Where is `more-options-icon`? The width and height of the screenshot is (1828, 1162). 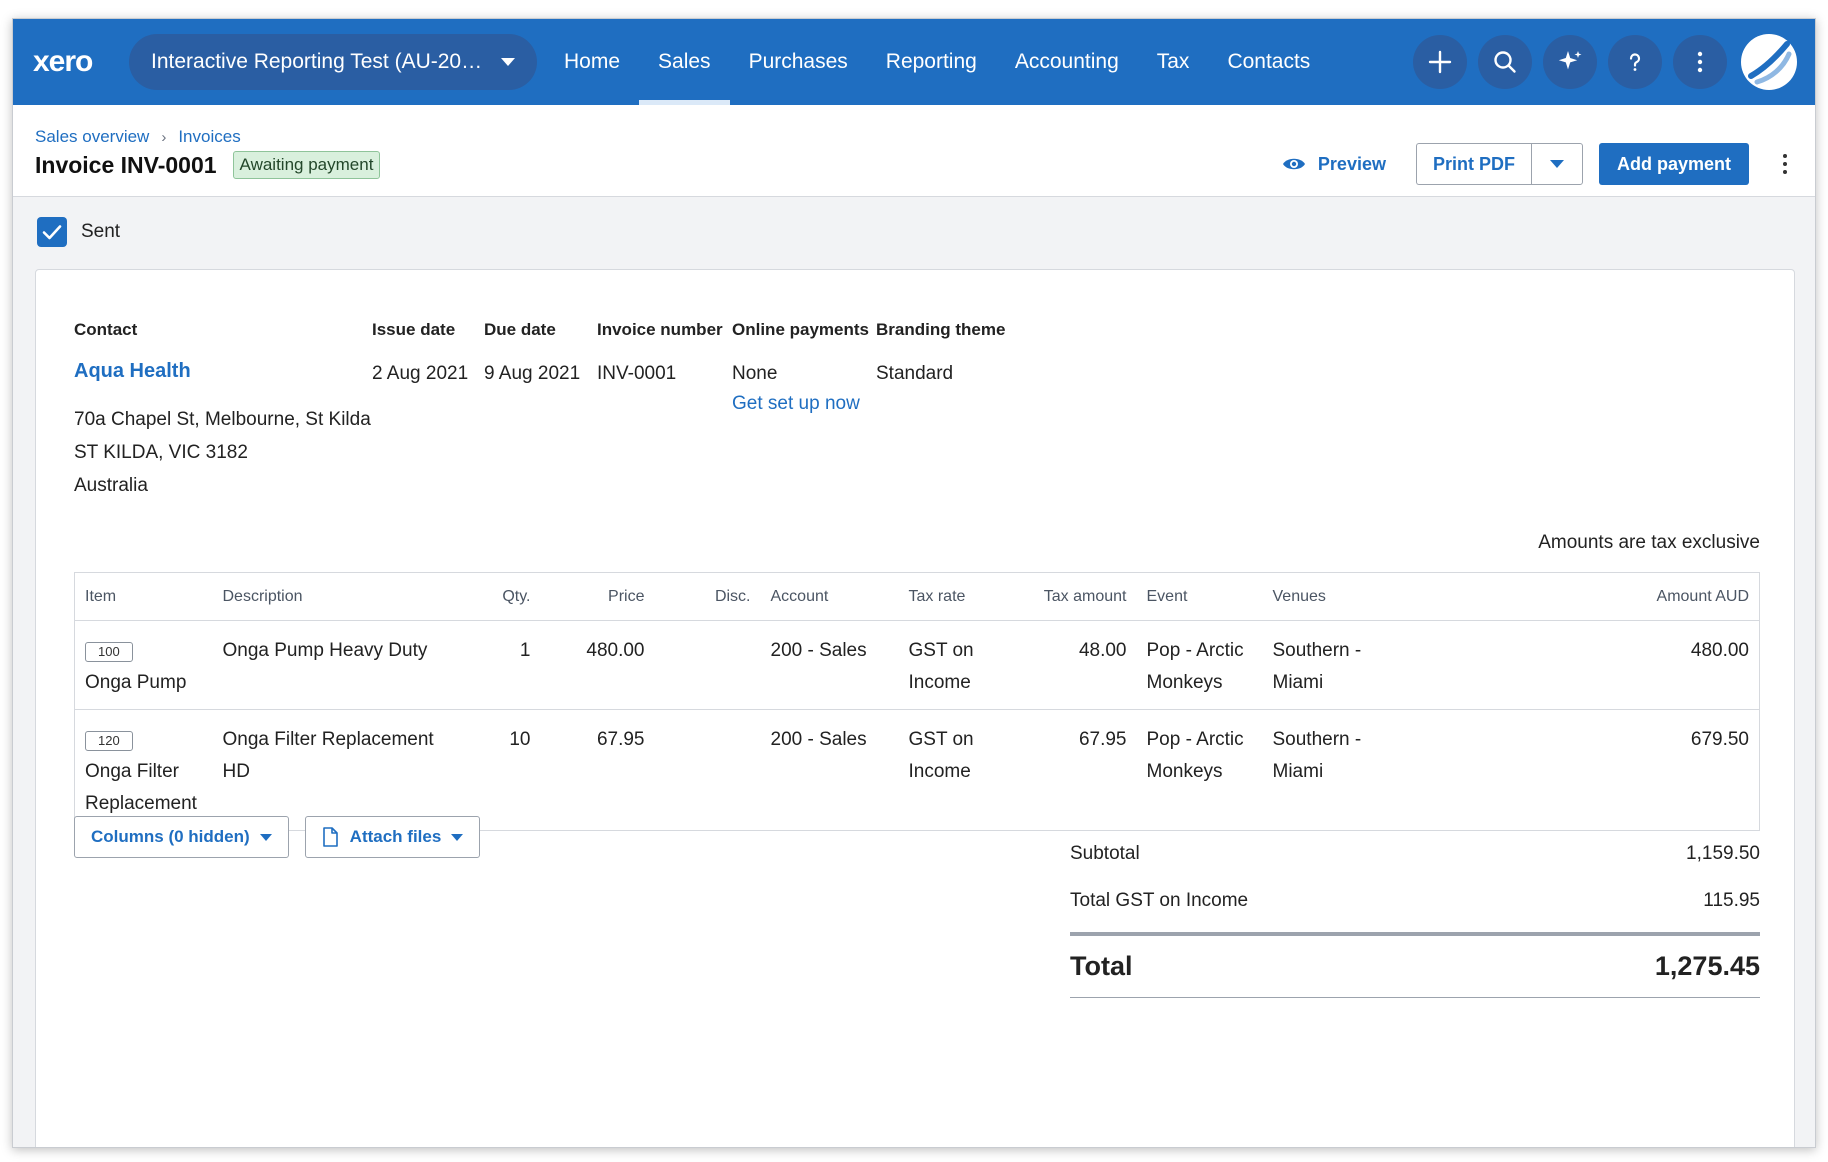 more-options-icon is located at coordinates (1785, 164).